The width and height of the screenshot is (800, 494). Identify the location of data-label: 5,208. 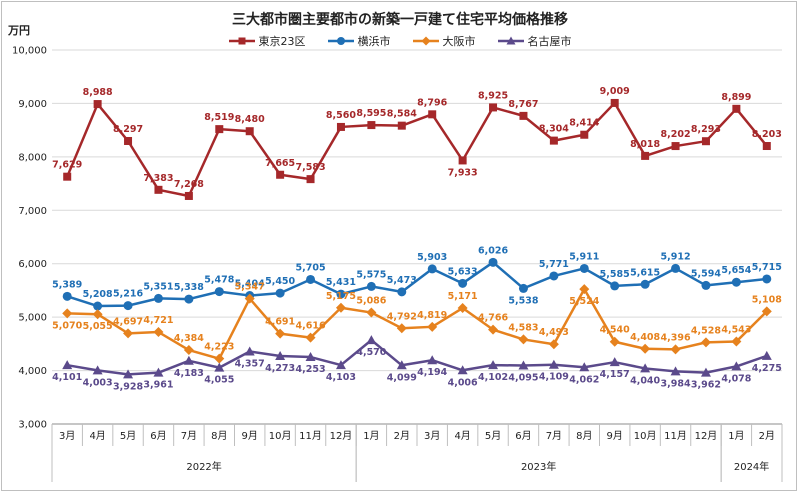
(98, 294).